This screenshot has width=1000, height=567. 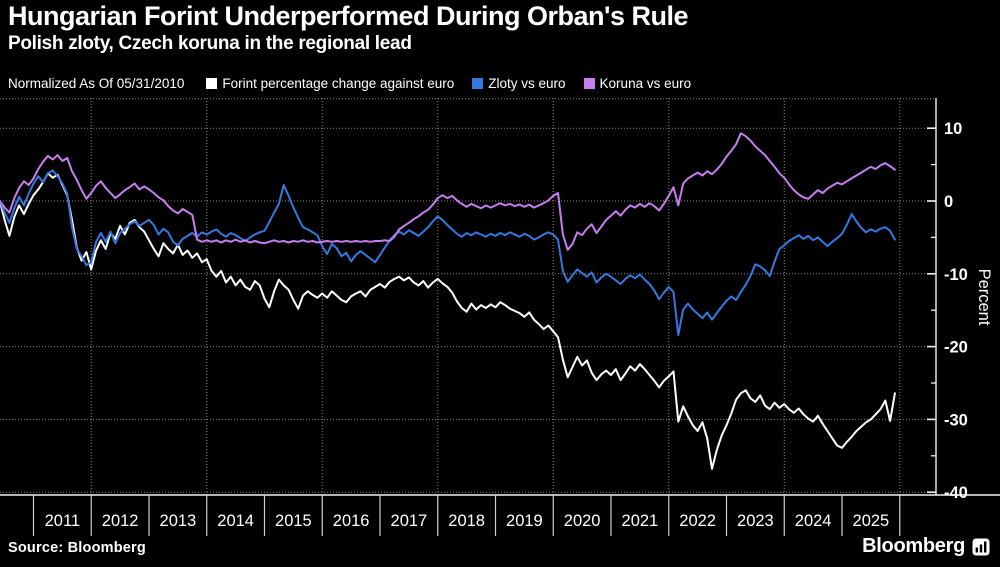 What do you see at coordinates (956, 348) in the screenshot?
I see `y-tick-label: -20` at bounding box center [956, 348].